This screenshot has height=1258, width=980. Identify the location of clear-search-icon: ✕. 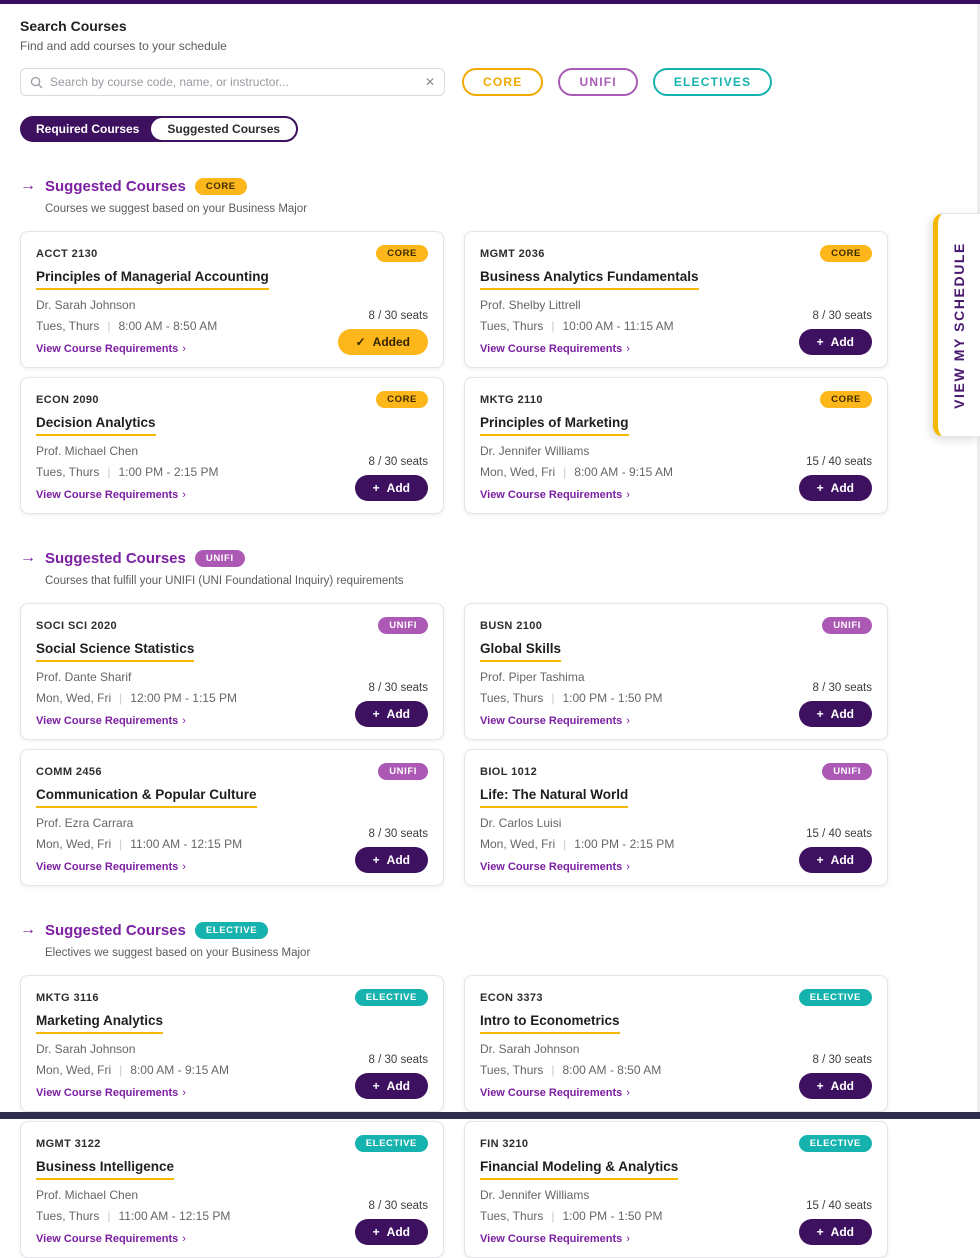
(429, 82).